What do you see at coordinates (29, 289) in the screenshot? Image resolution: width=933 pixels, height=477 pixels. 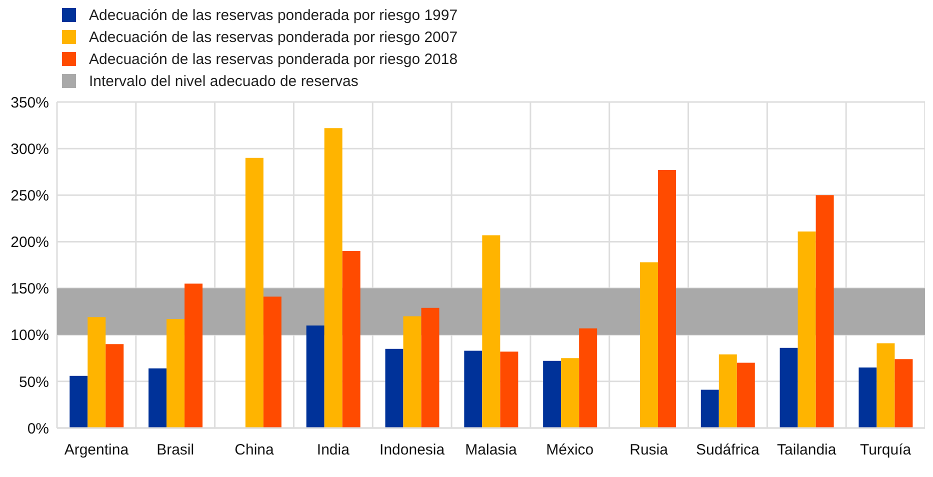 I see `y-tick-label: 150%` at bounding box center [29, 289].